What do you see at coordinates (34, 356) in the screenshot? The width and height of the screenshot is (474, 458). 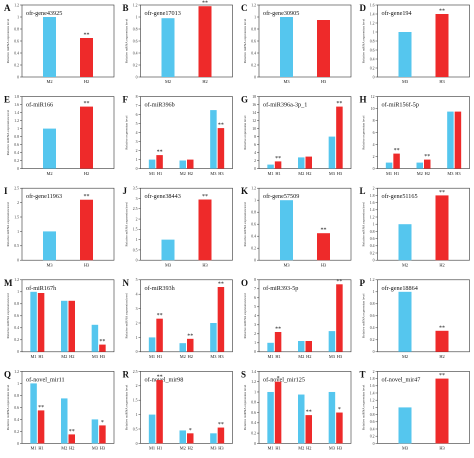 I see `x-tick-label: M1` at bounding box center [34, 356].